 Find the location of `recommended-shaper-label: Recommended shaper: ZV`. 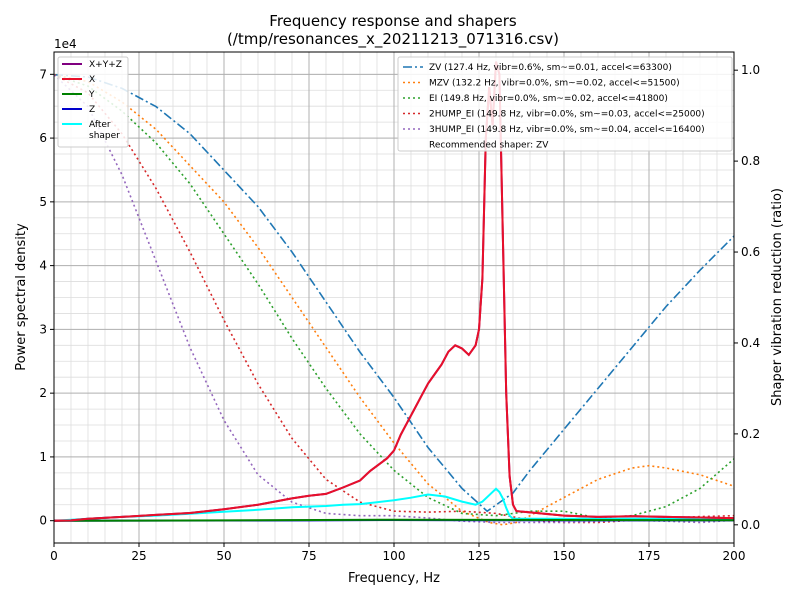

recommended-shaper-label: Recommended shaper: ZV is located at coordinates (489, 146).